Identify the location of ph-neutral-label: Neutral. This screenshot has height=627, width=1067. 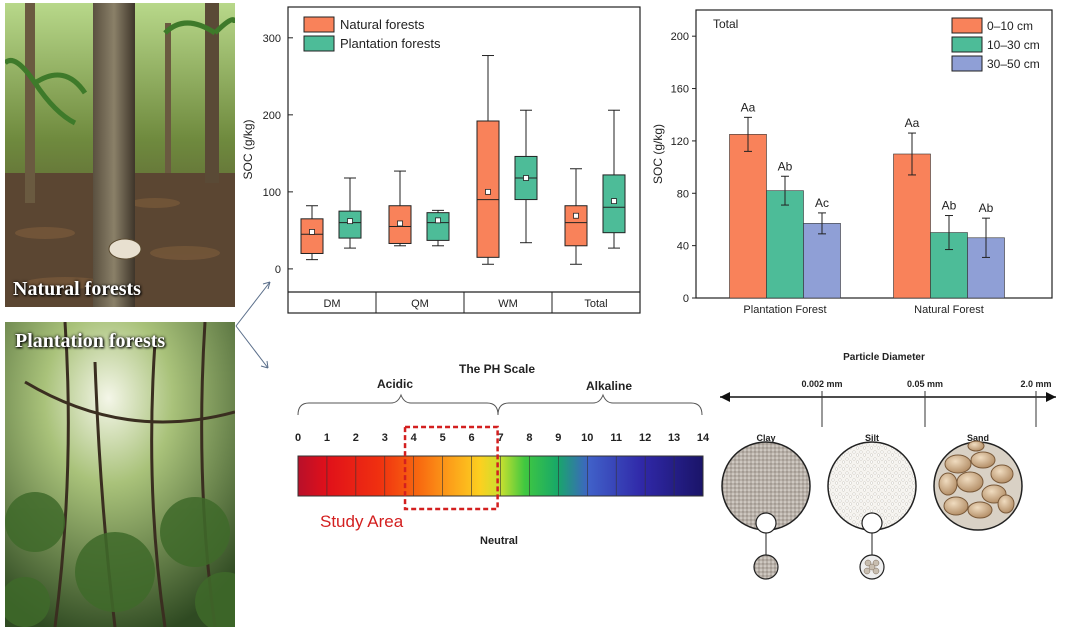
(499, 541).